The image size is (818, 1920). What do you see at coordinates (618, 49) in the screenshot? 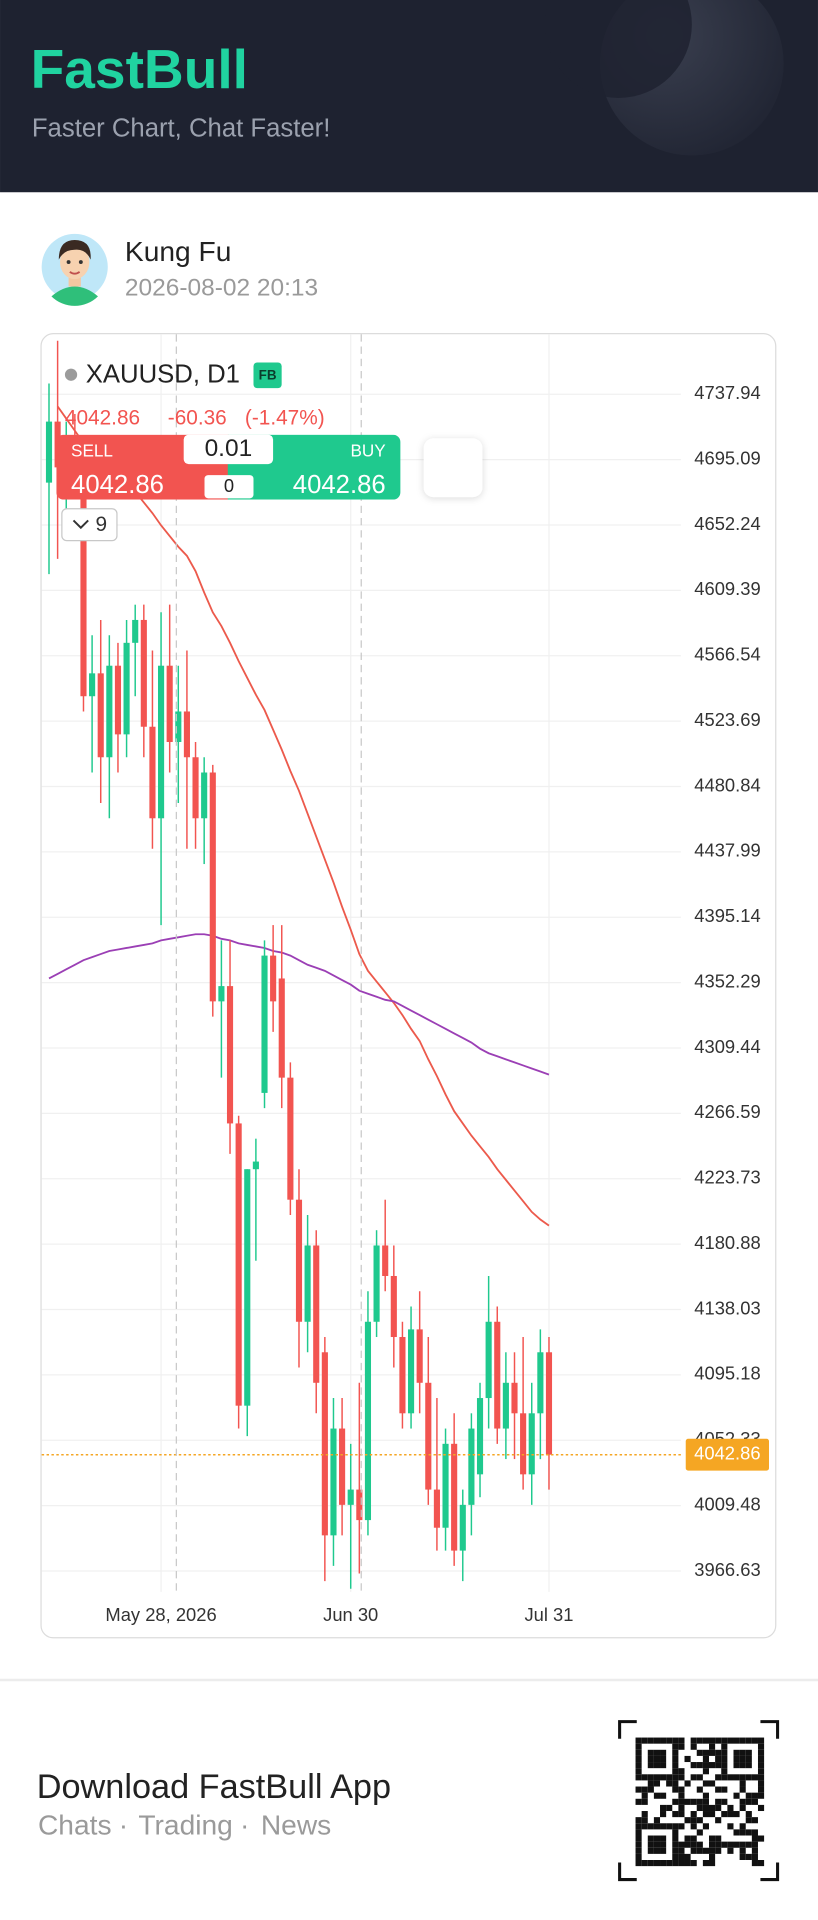
I see `decor-circle` at bounding box center [618, 49].